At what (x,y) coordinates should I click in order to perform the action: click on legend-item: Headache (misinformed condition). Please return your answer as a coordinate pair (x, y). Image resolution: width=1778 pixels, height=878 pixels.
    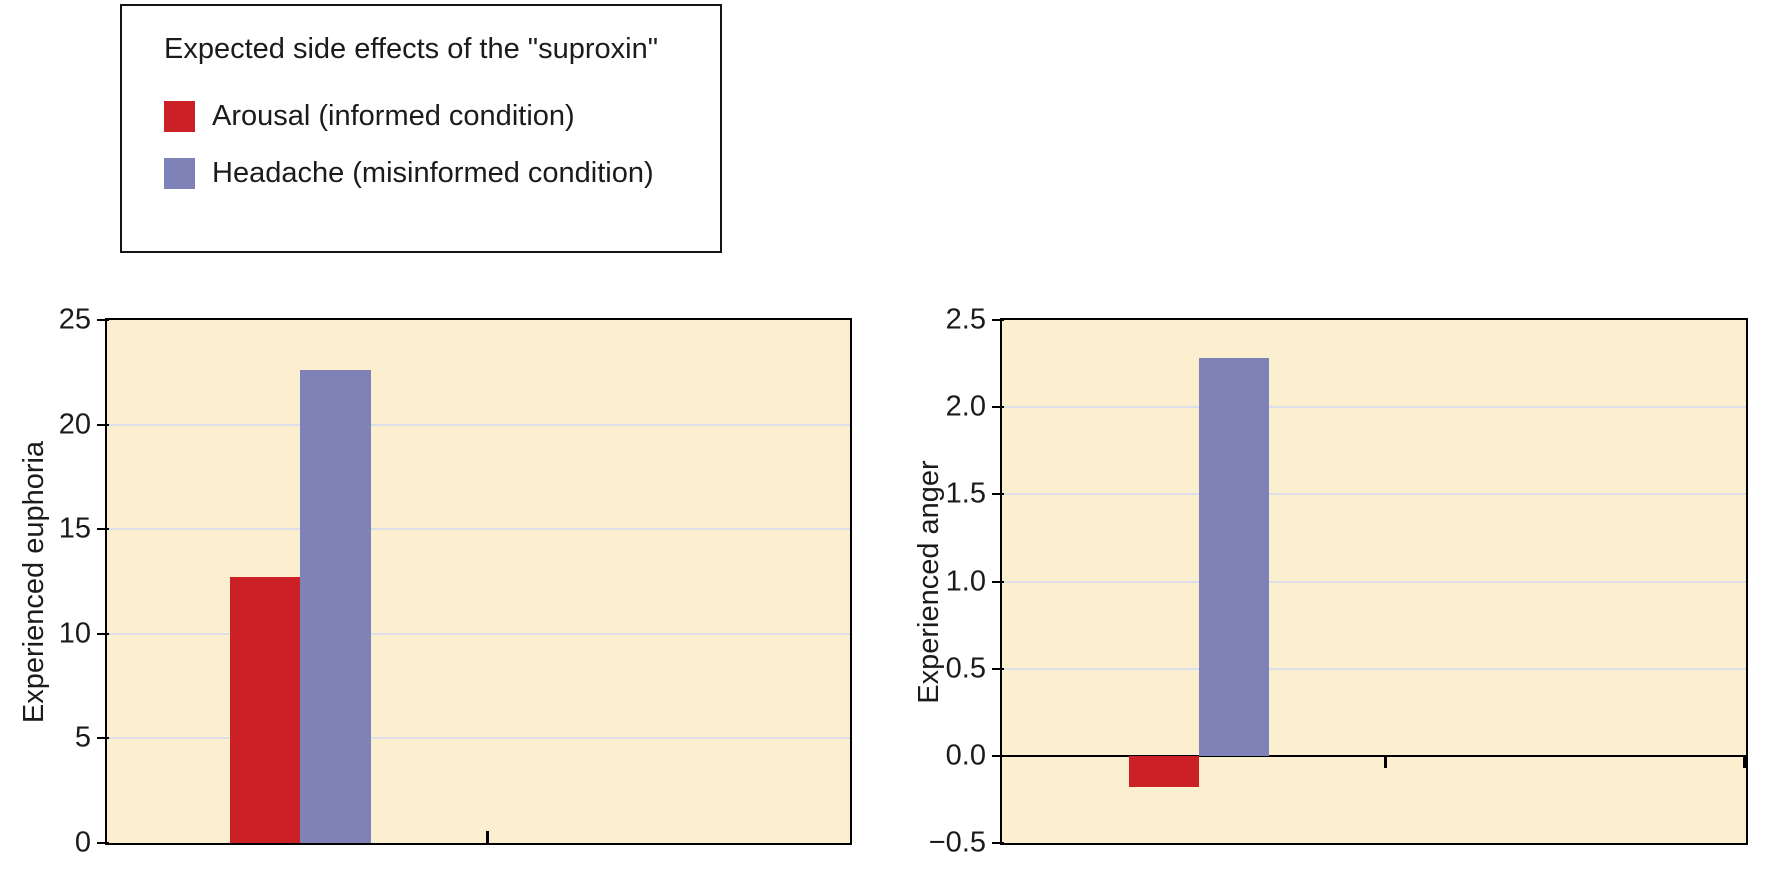
    Looking at the image, I should click on (432, 173).